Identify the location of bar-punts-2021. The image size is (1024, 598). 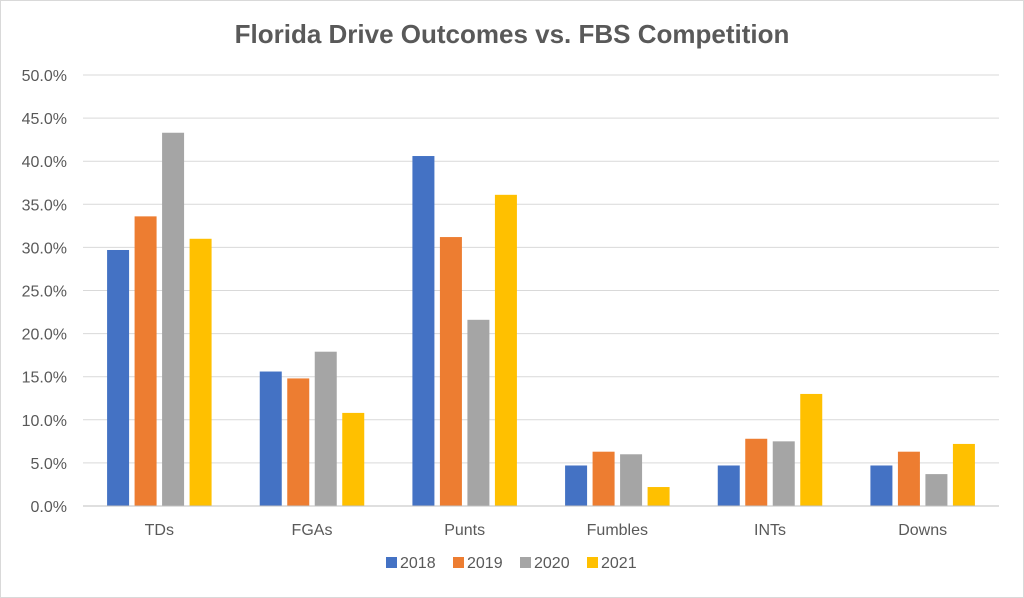
(505, 350).